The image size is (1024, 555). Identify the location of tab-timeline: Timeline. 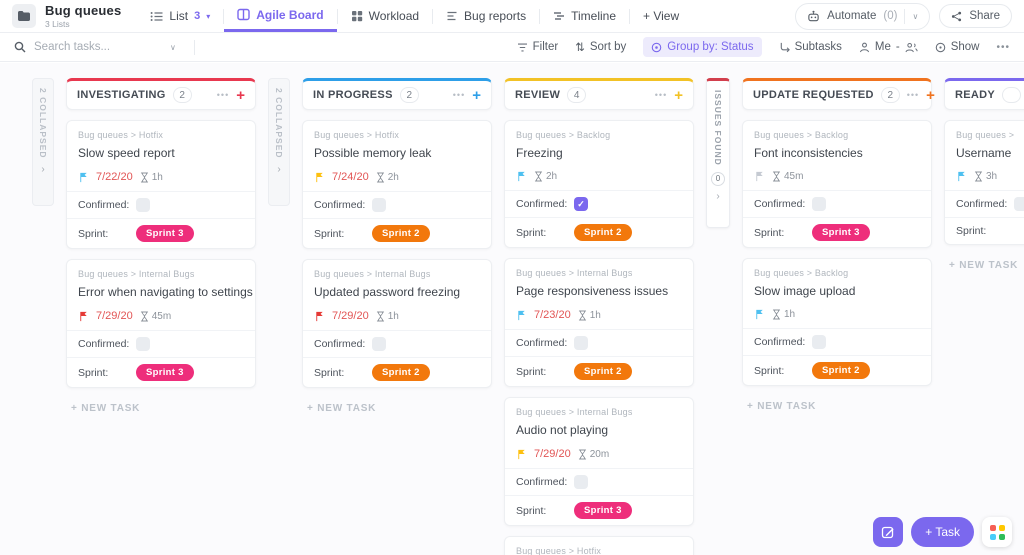
(584, 16).